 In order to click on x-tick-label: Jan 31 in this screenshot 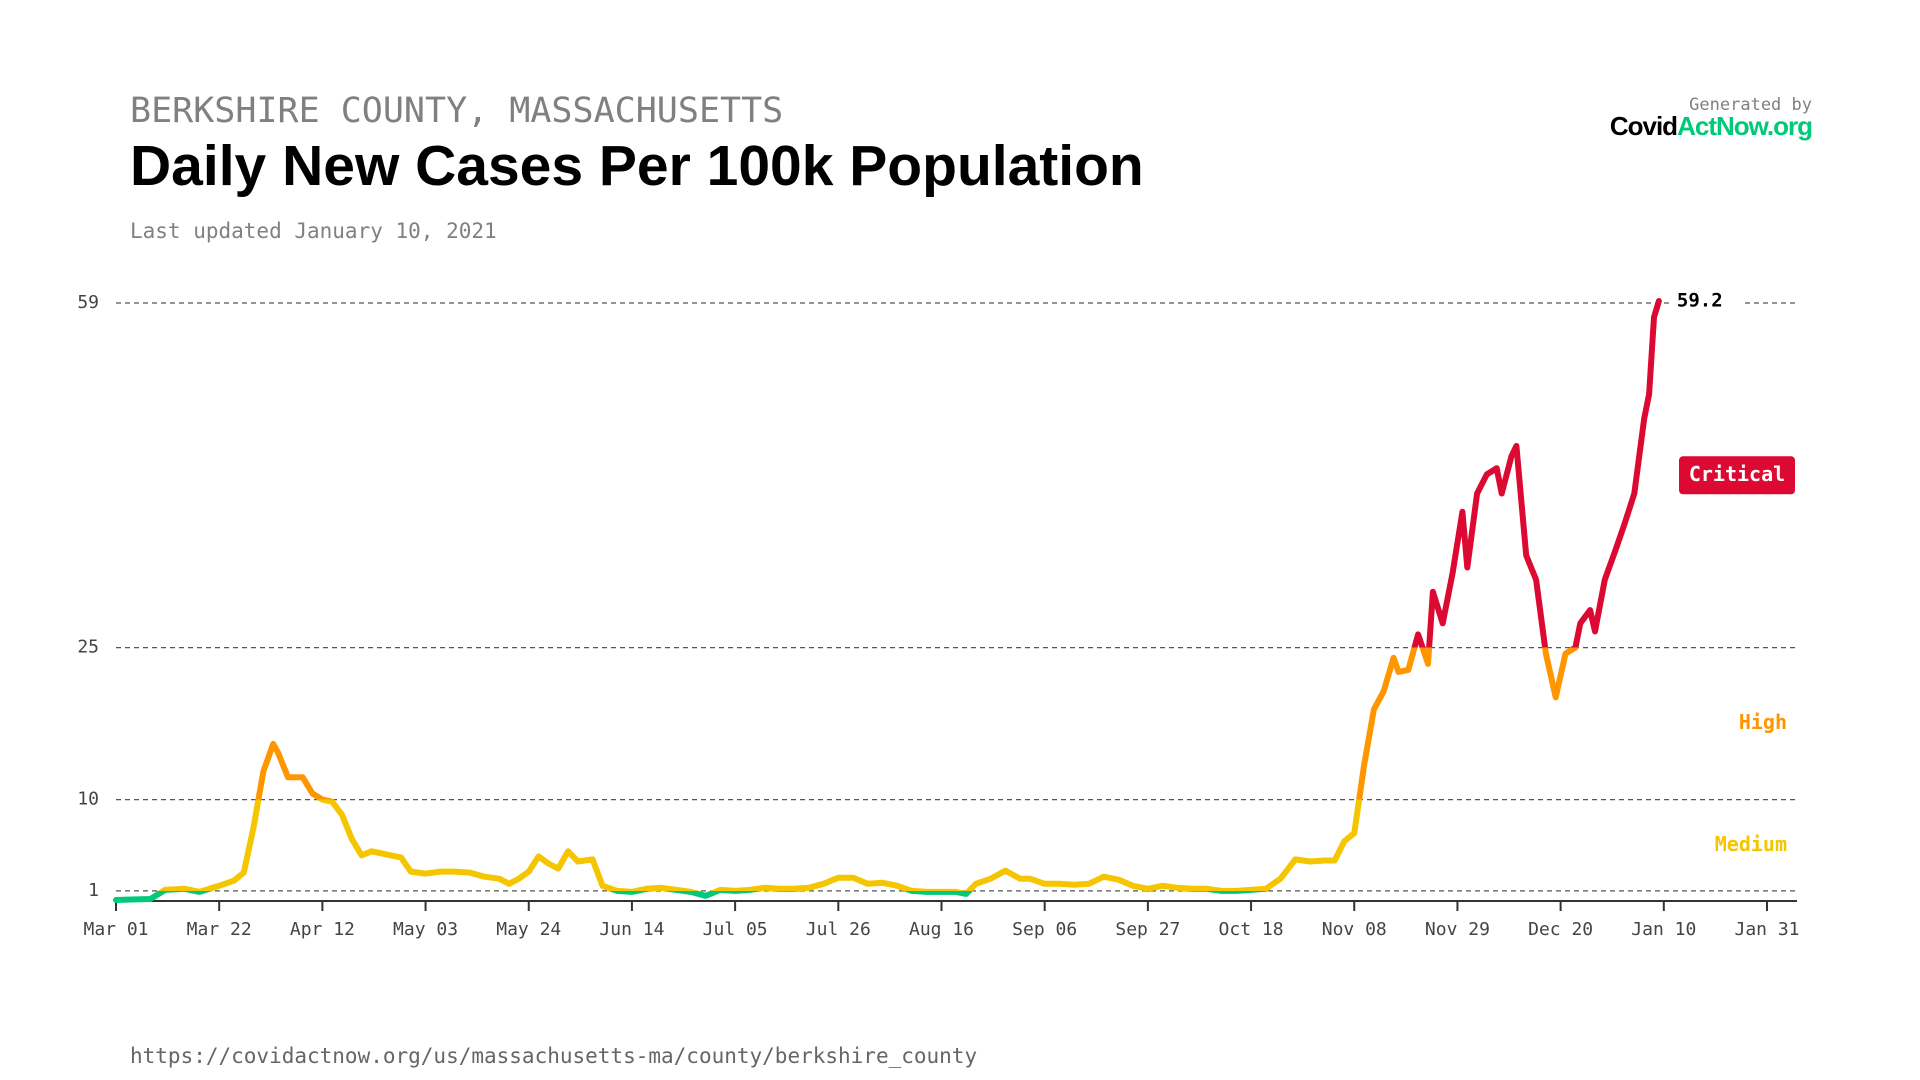, I will do `click(1766, 929)`.